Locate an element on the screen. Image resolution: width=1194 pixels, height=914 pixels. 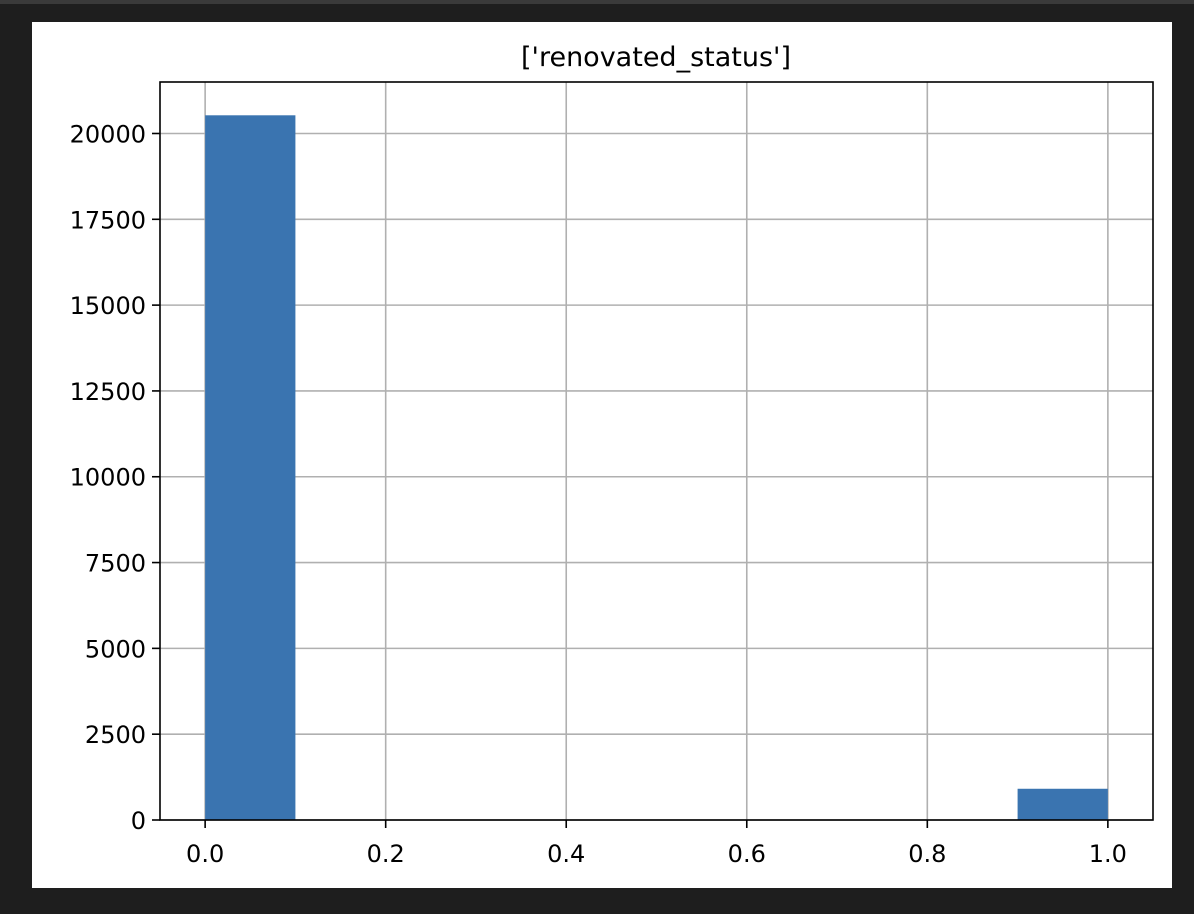
y-tick-label: 12500 is located at coordinates (108, 392).